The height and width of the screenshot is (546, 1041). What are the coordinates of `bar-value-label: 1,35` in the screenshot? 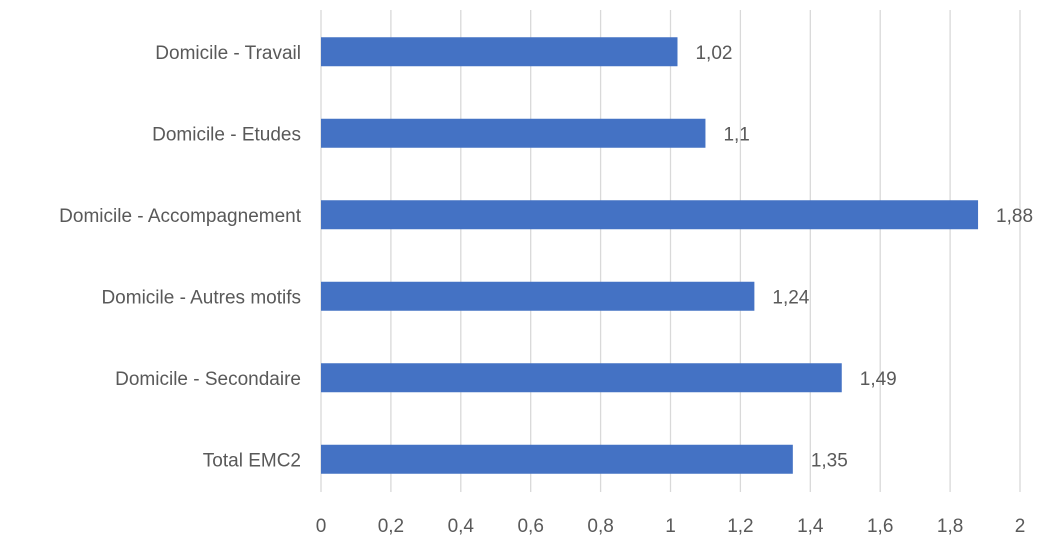 It's located at (829, 460).